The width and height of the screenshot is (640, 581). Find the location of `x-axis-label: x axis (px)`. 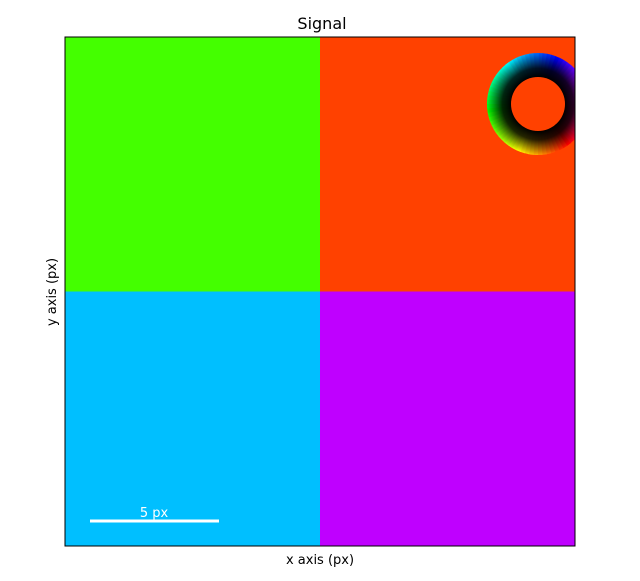

x-axis-label: x axis (px) is located at coordinates (320, 560).